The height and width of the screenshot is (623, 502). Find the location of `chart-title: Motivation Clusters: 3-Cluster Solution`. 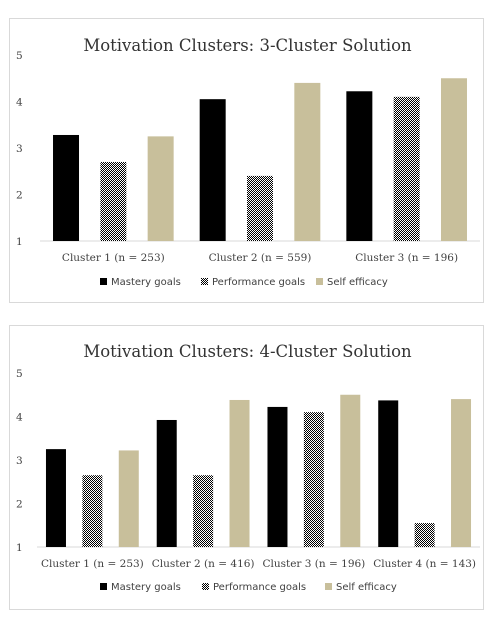

chart-title: Motivation Clusters: 3-Cluster Solution is located at coordinates (247, 45).